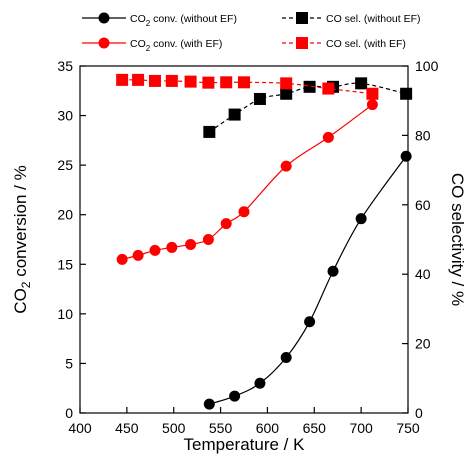 This screenshot has width=473, height=462. I want to click on series-co-sel-without-ef, so click(308, 107).